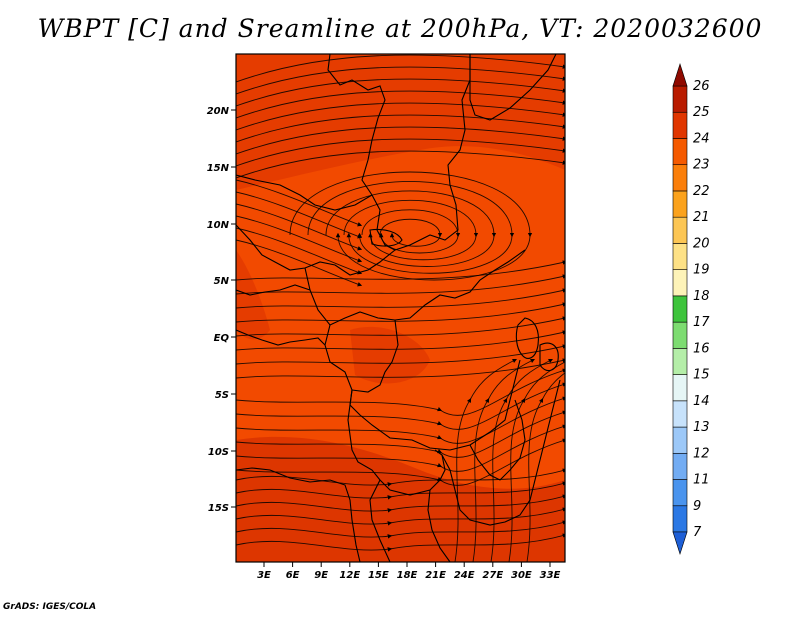 This screenshot has width=800, height=618. Describe the element at coordinates (701, 375) in the screenshot. I see `colorbar-label: 15` at that location.